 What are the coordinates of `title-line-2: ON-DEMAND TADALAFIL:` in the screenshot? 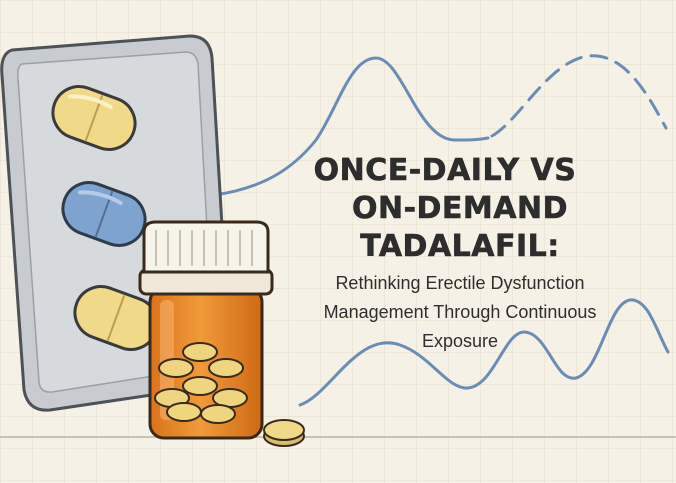 It's located at (460, 228).